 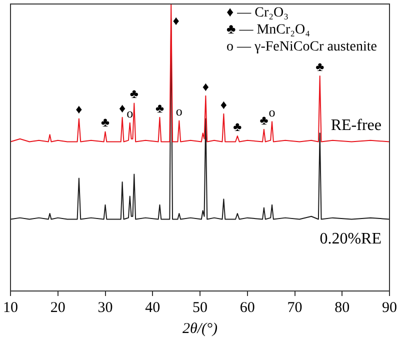 What do you see at coordinates (257, 13) in the screenshot?
I see `annotation: ♦ — Cr₂O₃` at bounding box center [257, 13].